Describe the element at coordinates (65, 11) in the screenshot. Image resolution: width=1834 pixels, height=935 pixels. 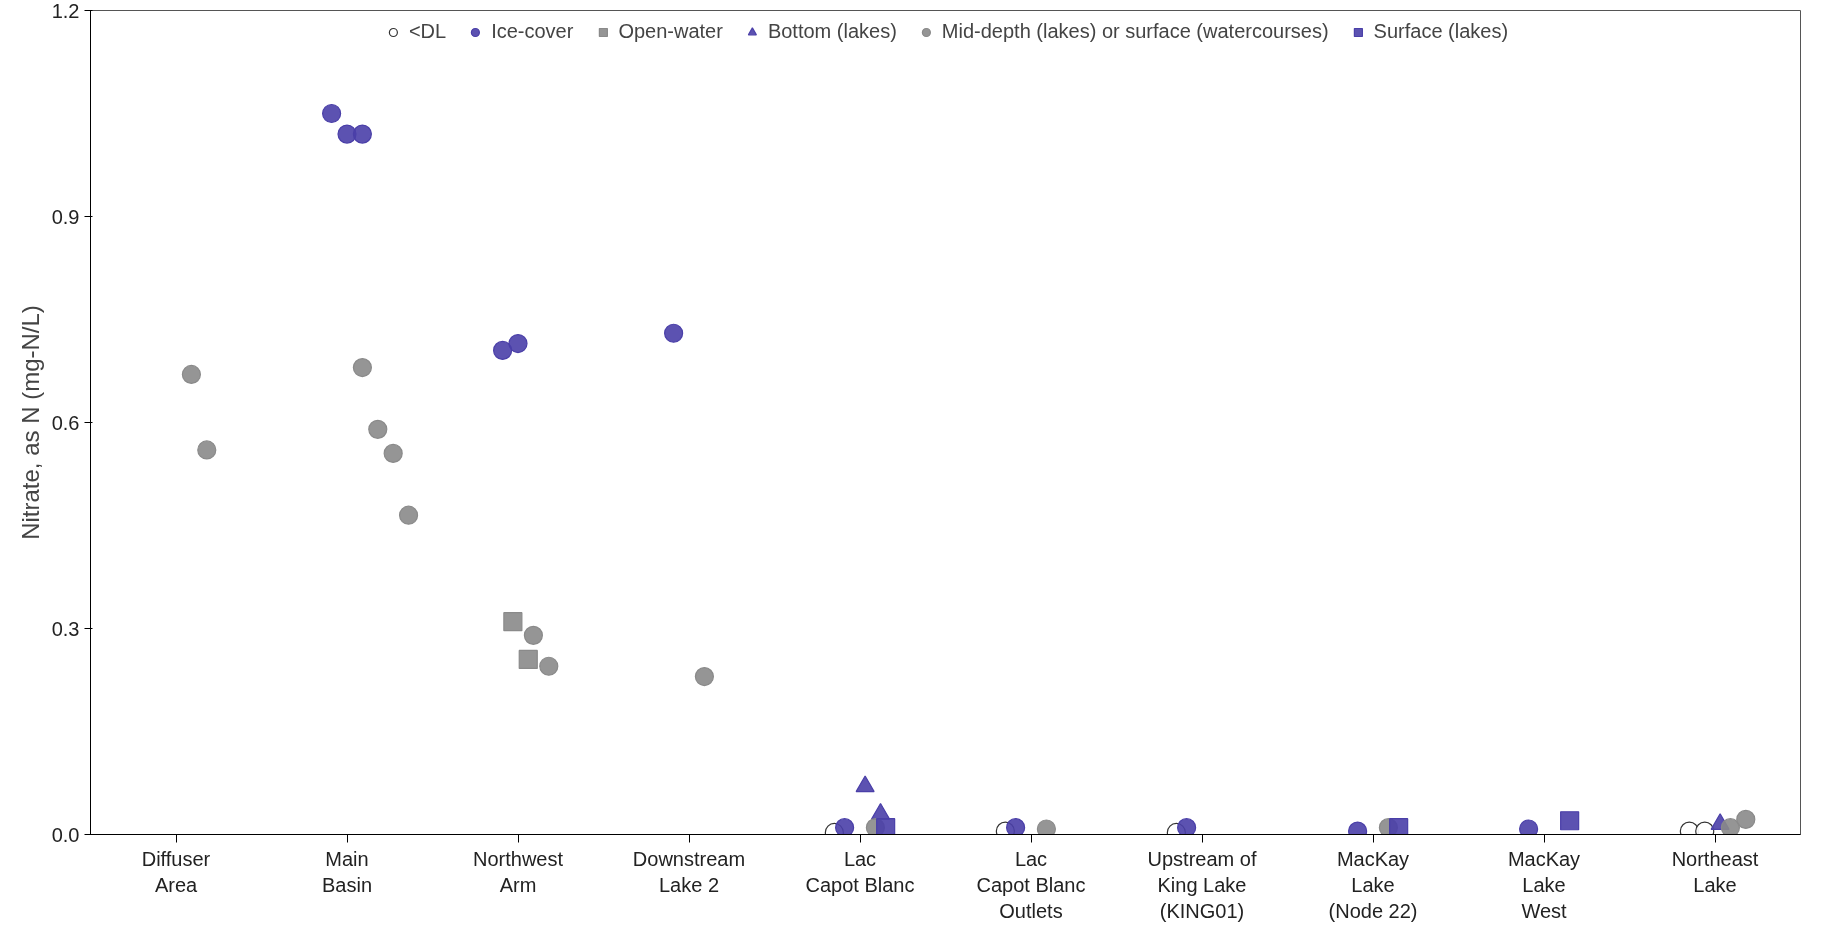
I see `y-tick-label: 1.2` at that location.